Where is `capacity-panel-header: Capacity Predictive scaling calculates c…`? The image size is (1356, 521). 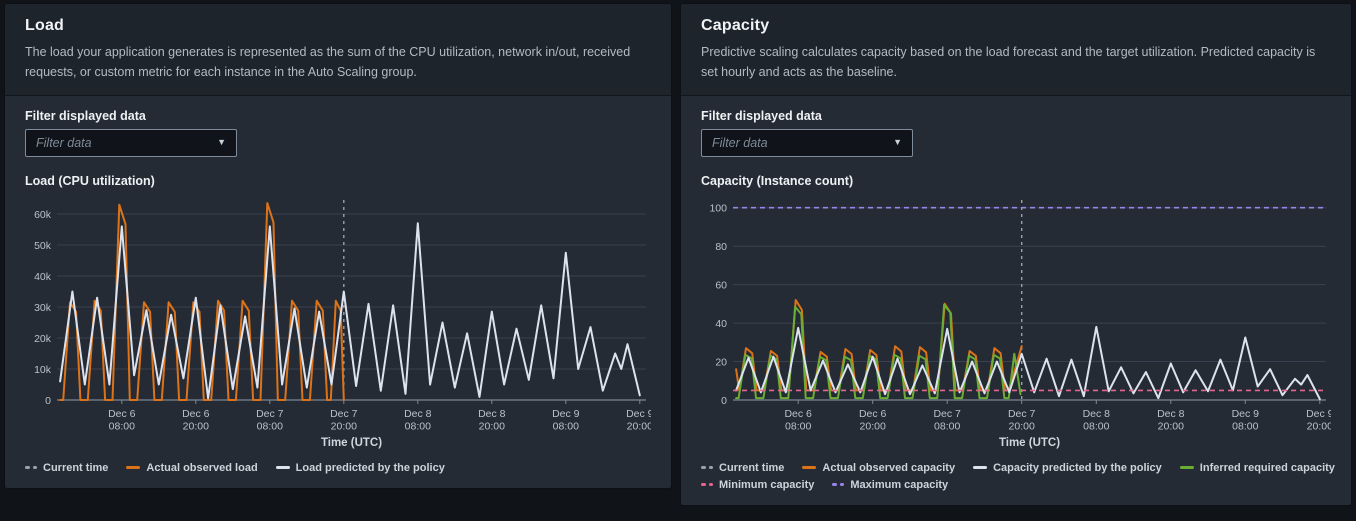
capacity-panel-header: Capacity Predictive scaling calculates c… is located at coordinates (1016, 50).